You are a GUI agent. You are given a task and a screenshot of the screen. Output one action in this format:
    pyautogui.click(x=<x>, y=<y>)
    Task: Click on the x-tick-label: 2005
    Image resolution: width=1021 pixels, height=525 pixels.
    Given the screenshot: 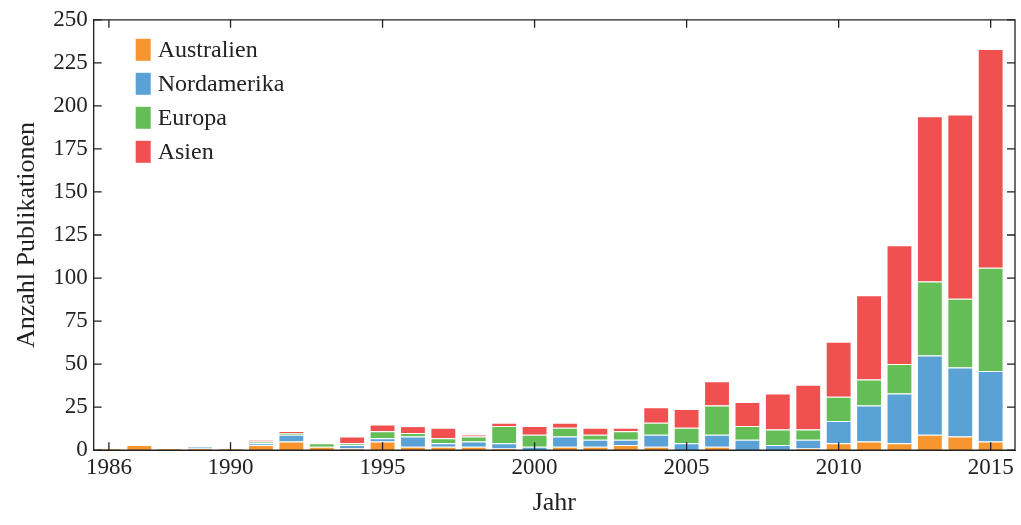 What is the action you would take?
    pyautogui.click(x=686, y=467)
    